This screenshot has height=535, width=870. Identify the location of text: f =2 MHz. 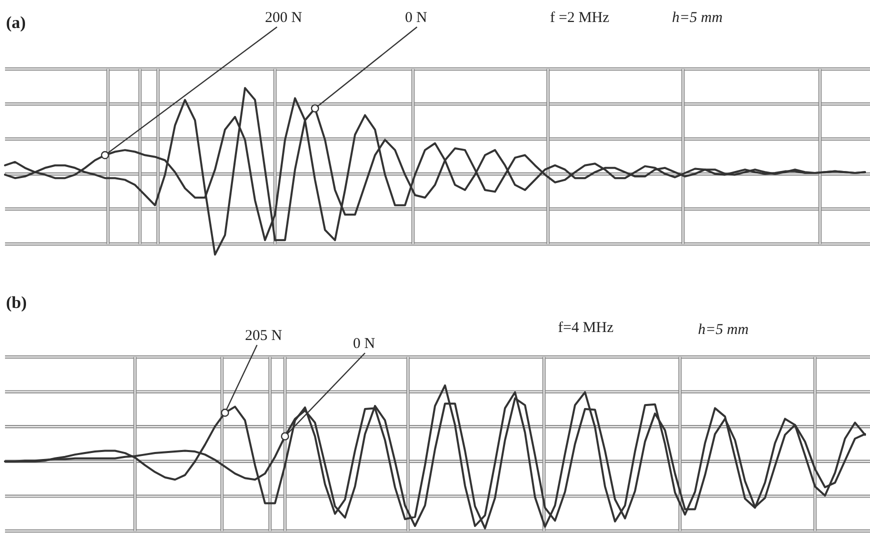
(580, 18).